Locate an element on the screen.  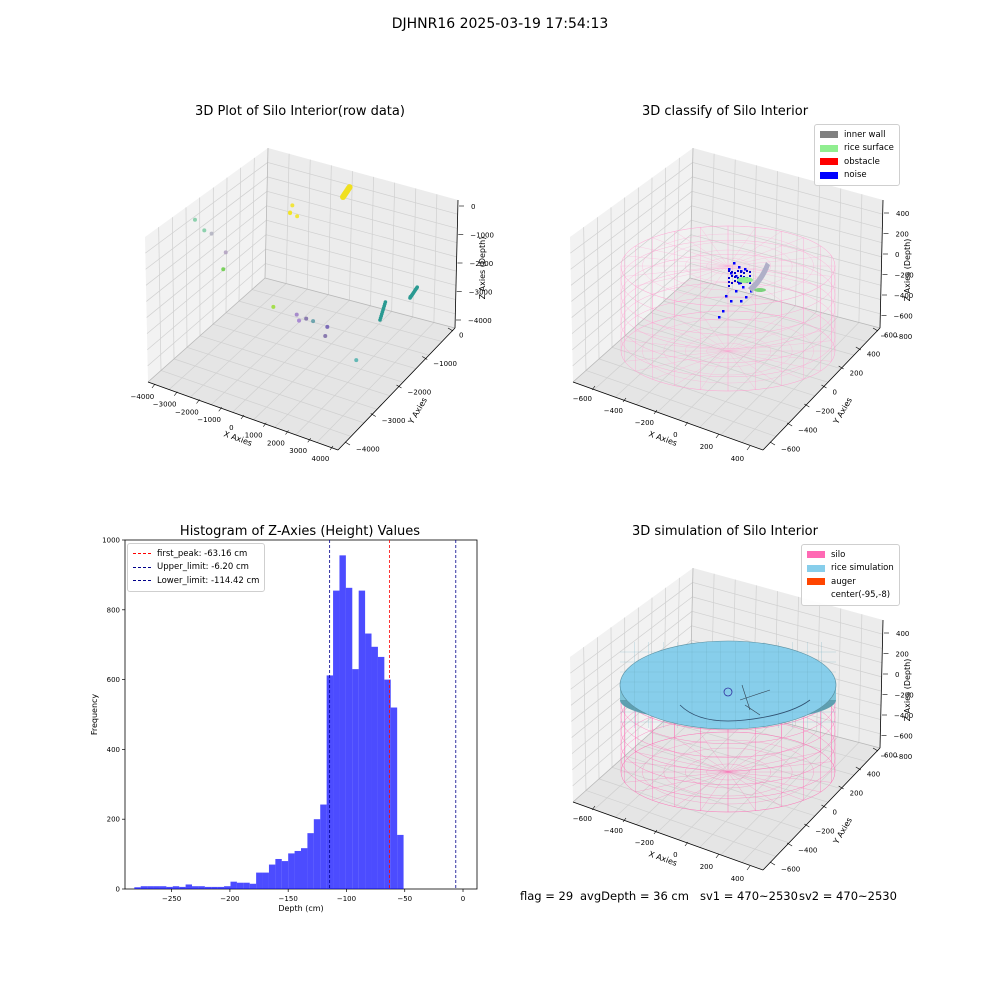
legend-label: noise is located at coordinates (855, 175).